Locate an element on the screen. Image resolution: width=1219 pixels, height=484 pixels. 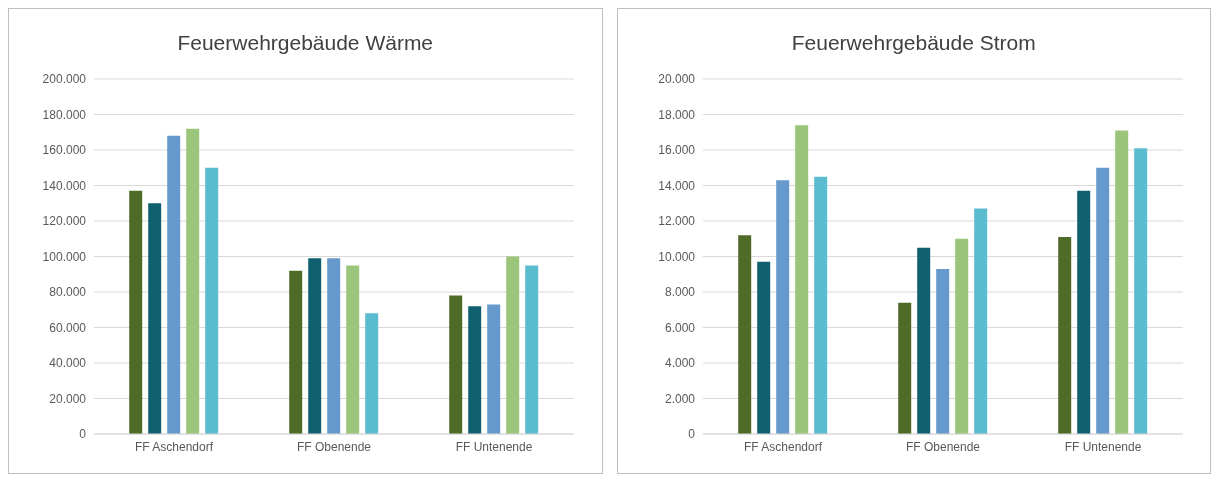
y-tick-label: 160.000 is located at coordinates (64, 150).